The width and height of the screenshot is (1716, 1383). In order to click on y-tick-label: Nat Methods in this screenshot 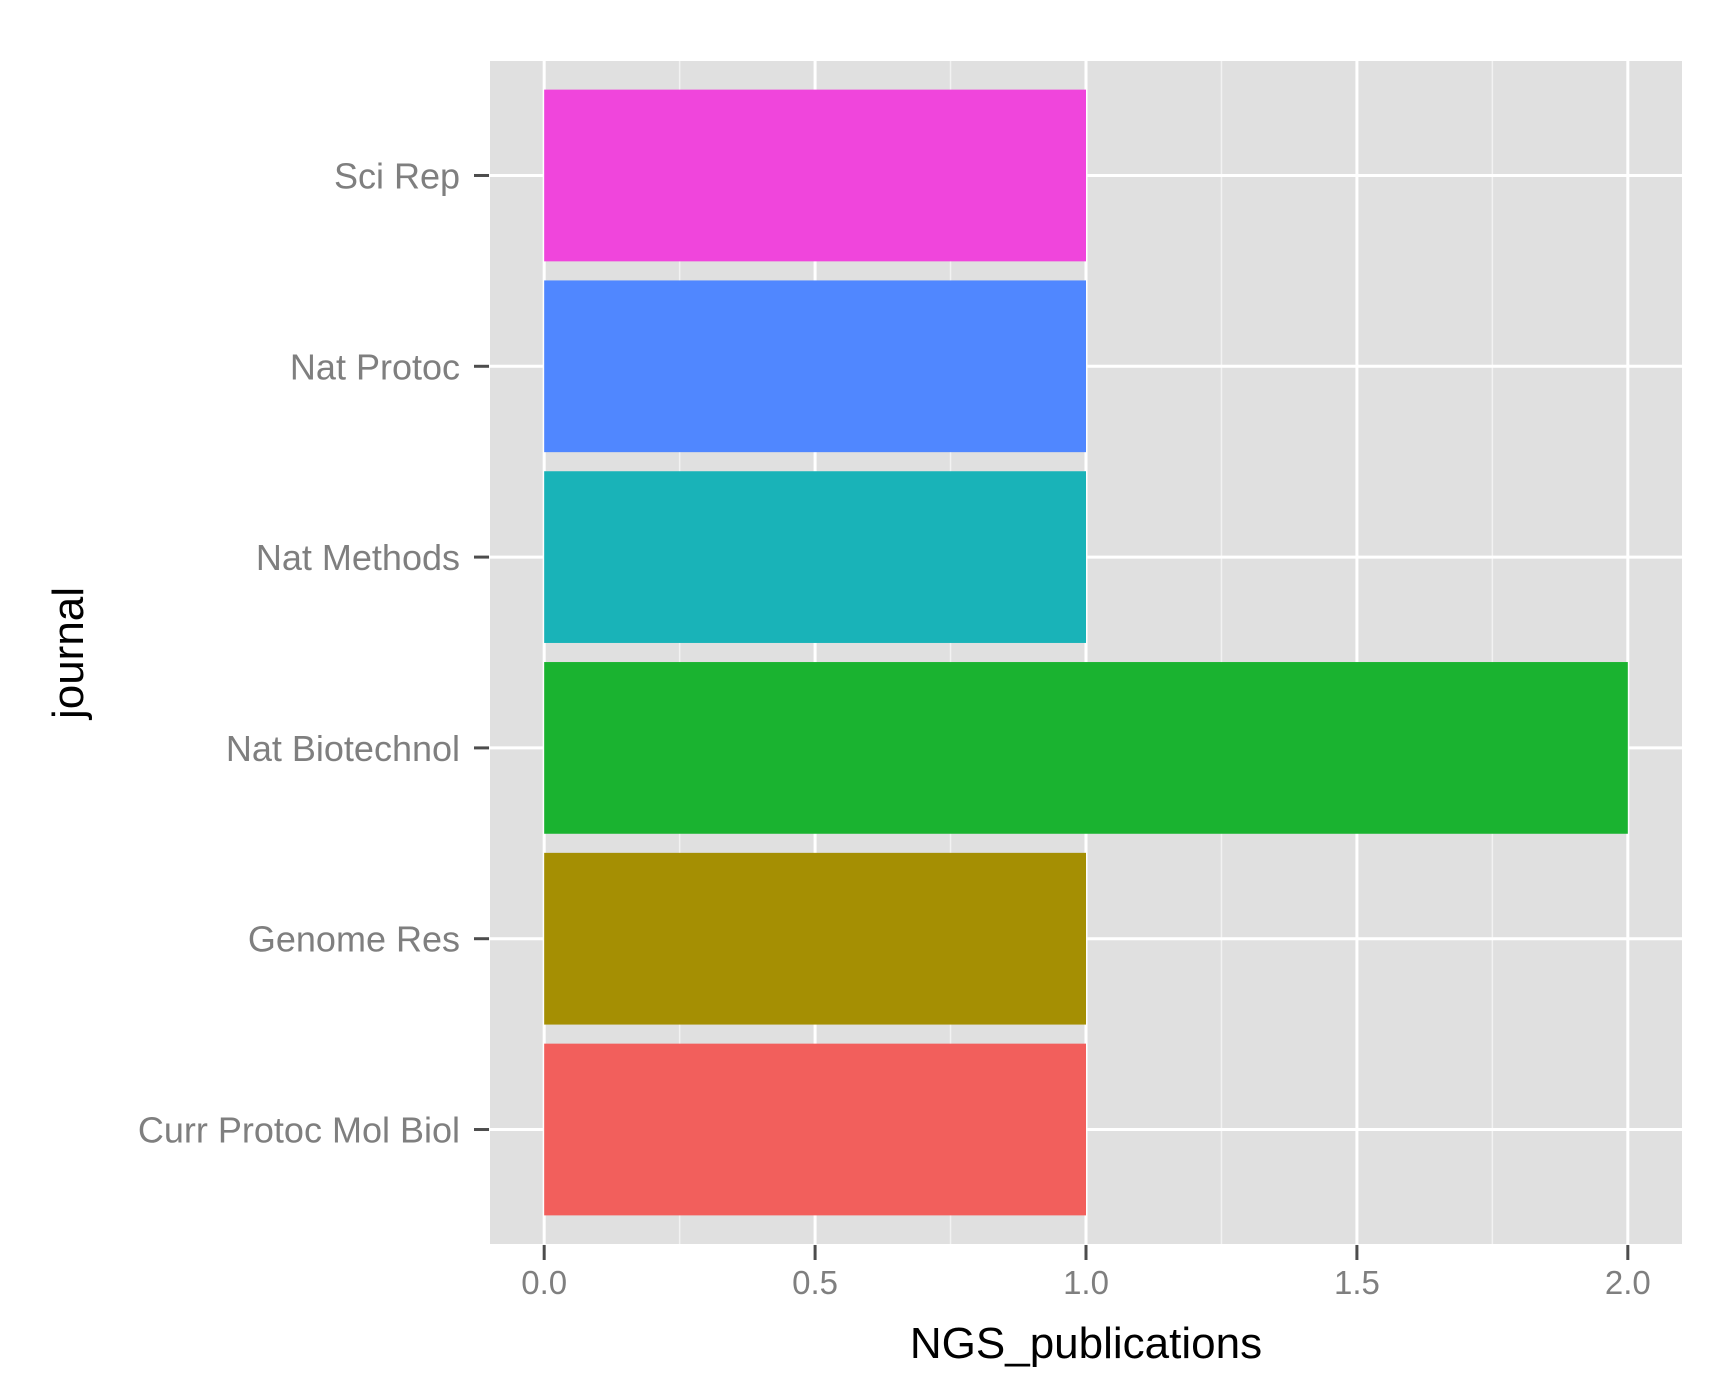, I will do `click(358, 557)`.